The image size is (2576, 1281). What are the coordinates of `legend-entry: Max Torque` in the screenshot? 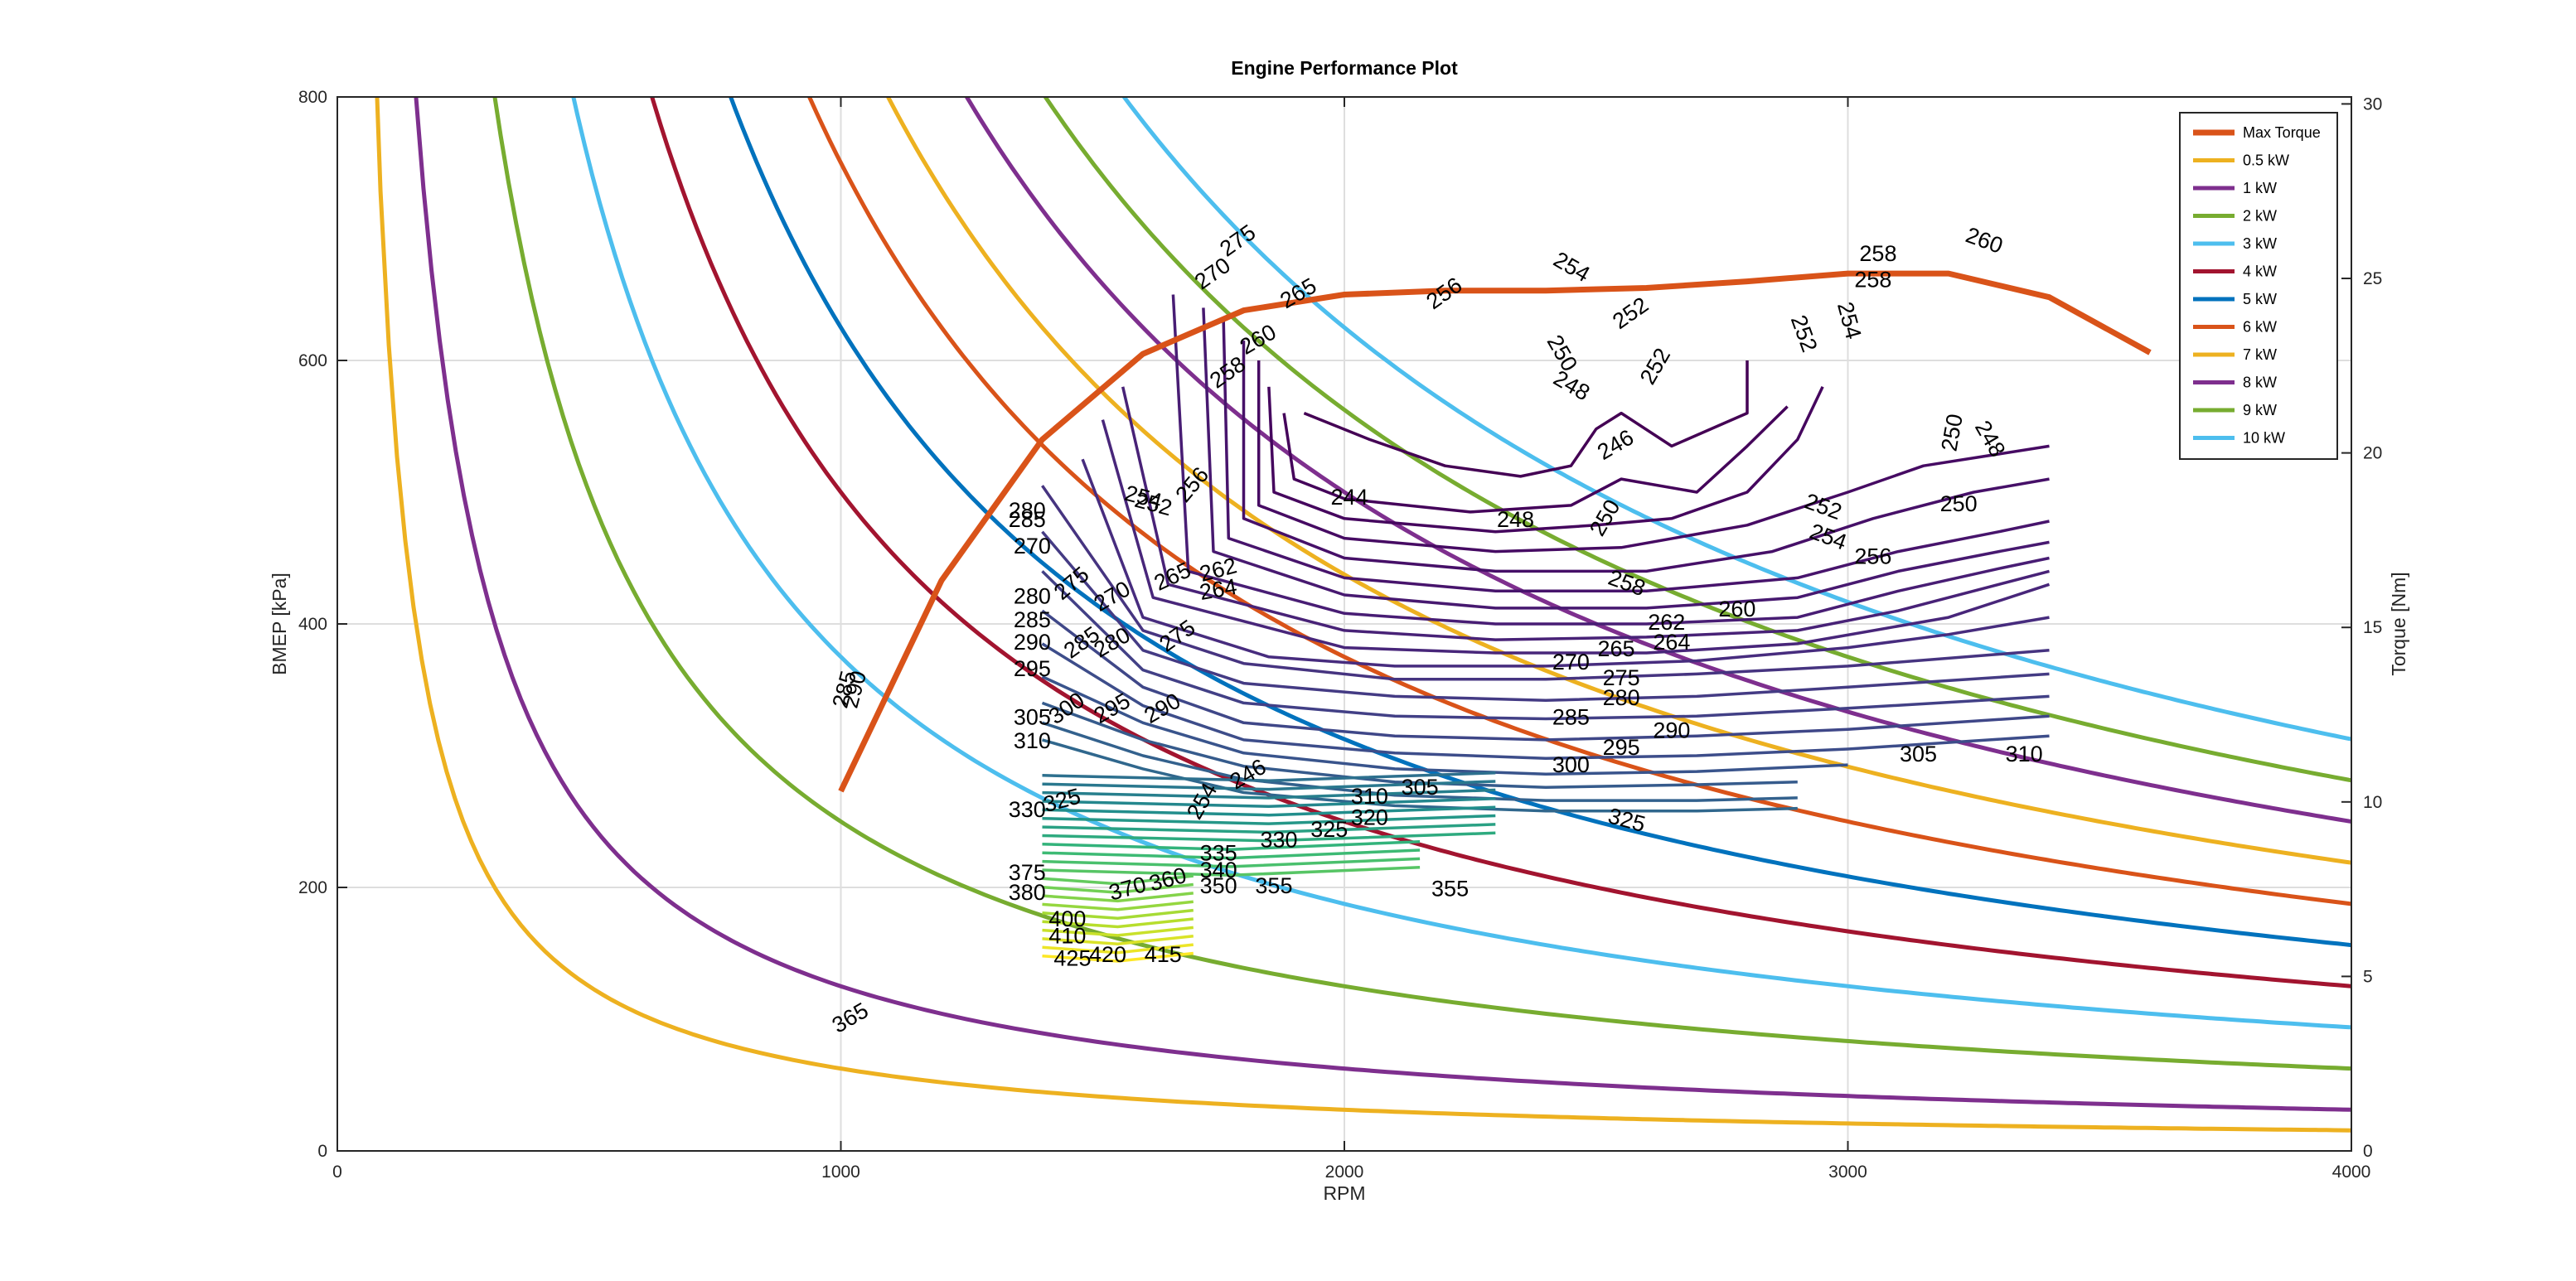 It's located at (2282, 133).